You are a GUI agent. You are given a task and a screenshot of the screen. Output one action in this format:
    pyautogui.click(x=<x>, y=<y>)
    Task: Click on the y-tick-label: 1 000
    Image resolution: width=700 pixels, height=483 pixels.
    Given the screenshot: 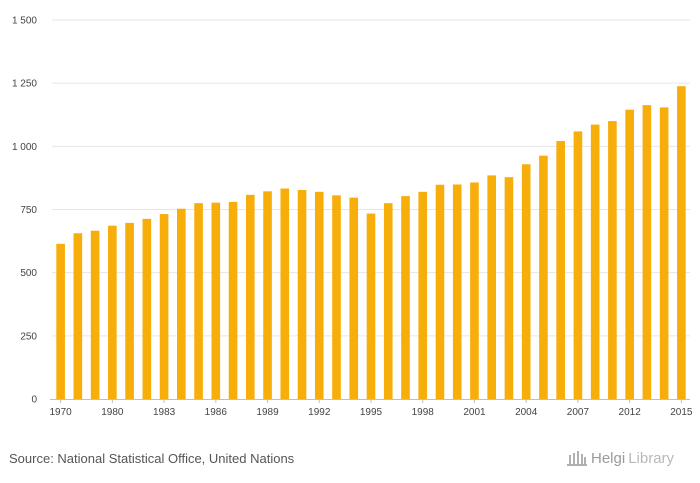 What is the action you would take?
    pyautogui.click(x=24, y=147)
    